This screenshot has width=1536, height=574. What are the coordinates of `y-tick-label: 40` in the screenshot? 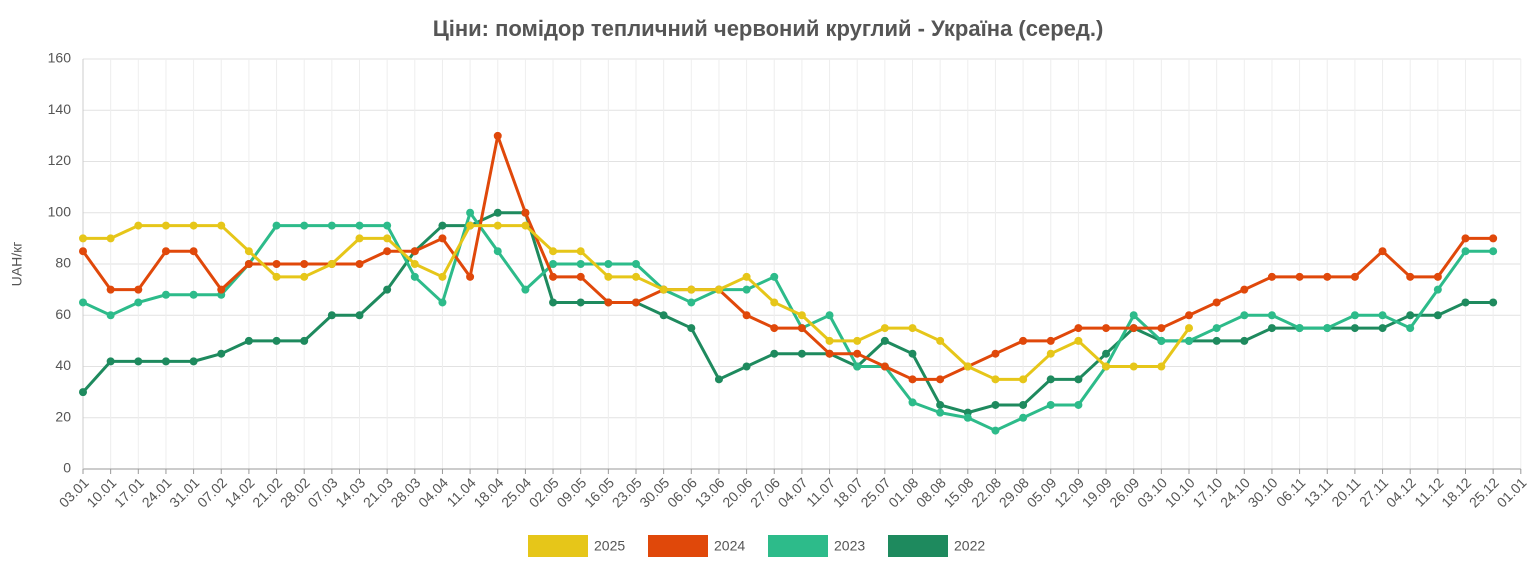 It's located at (63, 365).